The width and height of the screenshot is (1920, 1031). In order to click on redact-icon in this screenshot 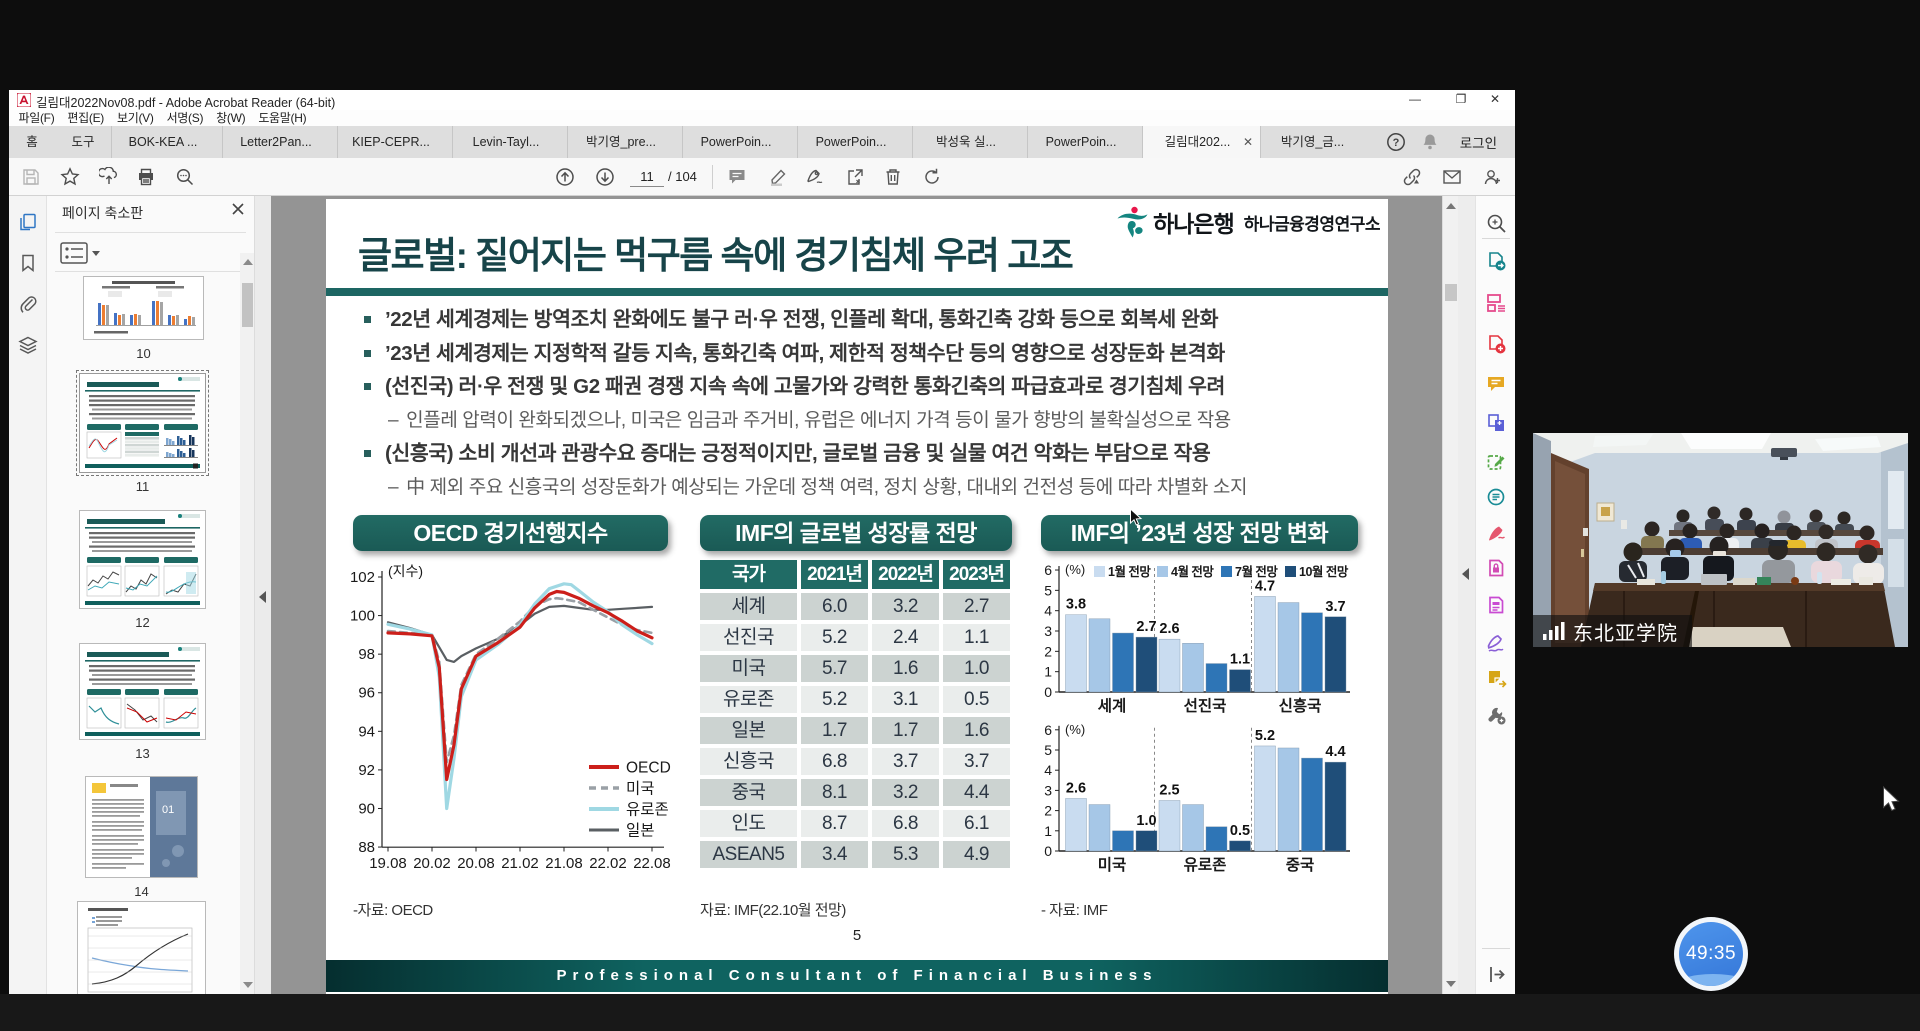, I will do `click(1496, 605)`.